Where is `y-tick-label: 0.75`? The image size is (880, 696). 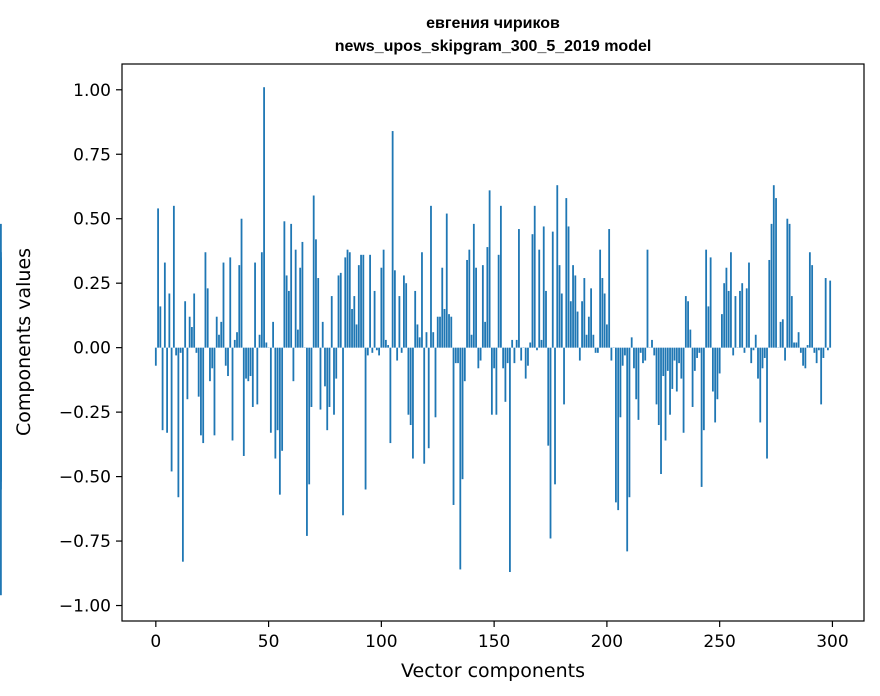 y-tick-label: 0.75 is located at coordinates (92, 155).